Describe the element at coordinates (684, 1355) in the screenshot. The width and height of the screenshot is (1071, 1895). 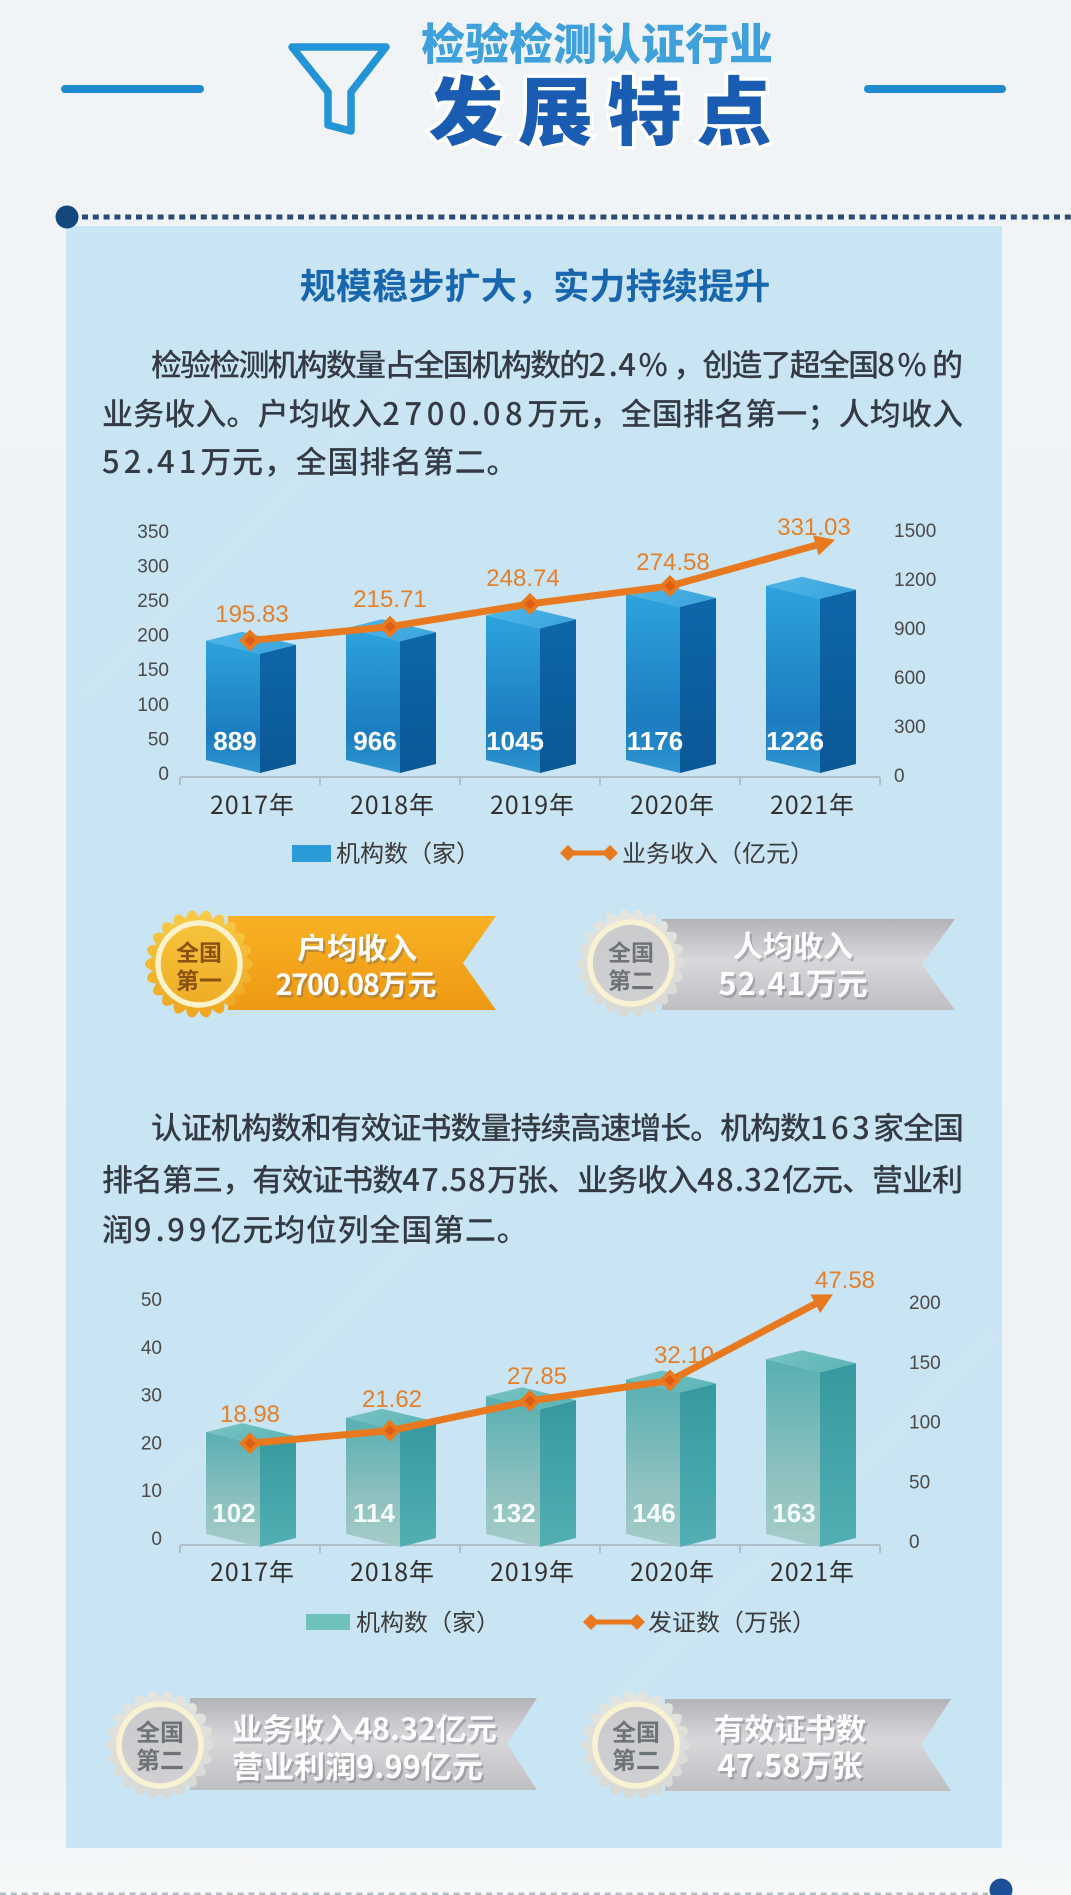
I see `svg-text: 32.10` at that location.